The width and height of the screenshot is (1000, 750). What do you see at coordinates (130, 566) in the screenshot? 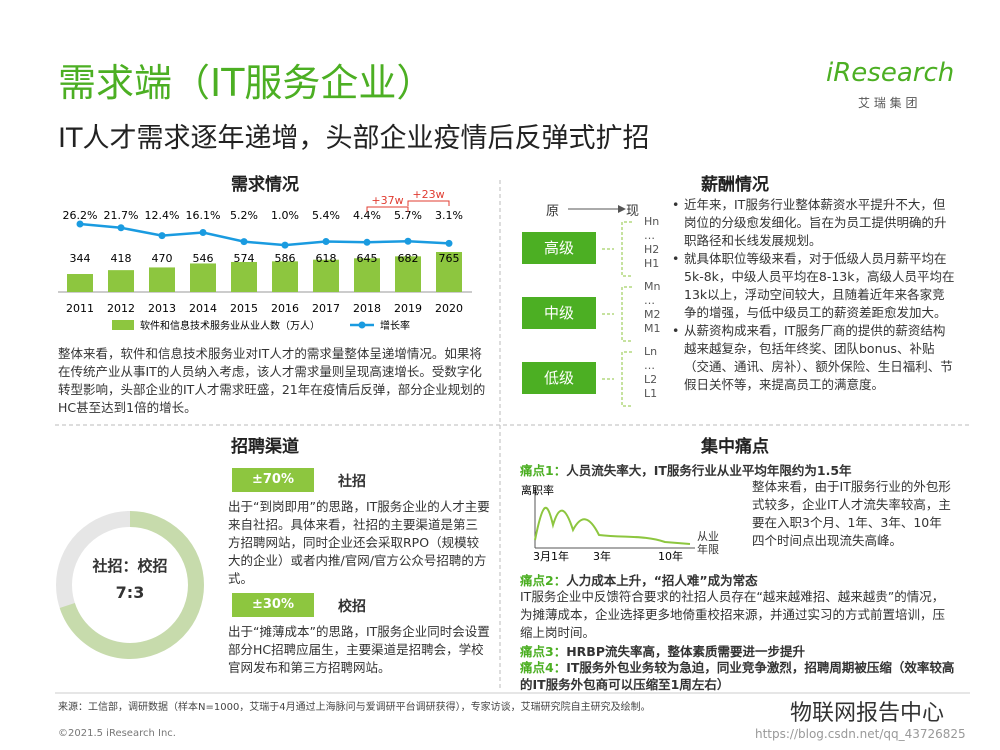
I see `ratio-label: 社招：校招` at bounding box center [130, 566].